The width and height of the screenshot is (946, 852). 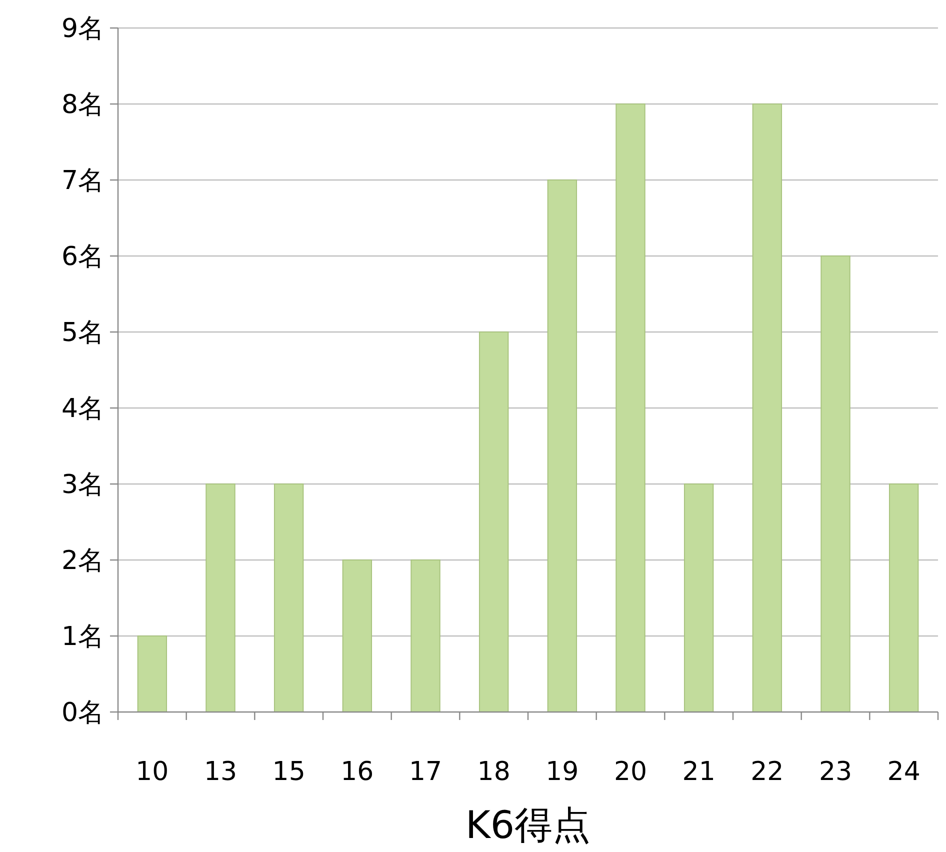 What do you see at coordinates (767, 772) in the screenshot?
I see `x-tick-label: 22` at bounding box center [767, 772].